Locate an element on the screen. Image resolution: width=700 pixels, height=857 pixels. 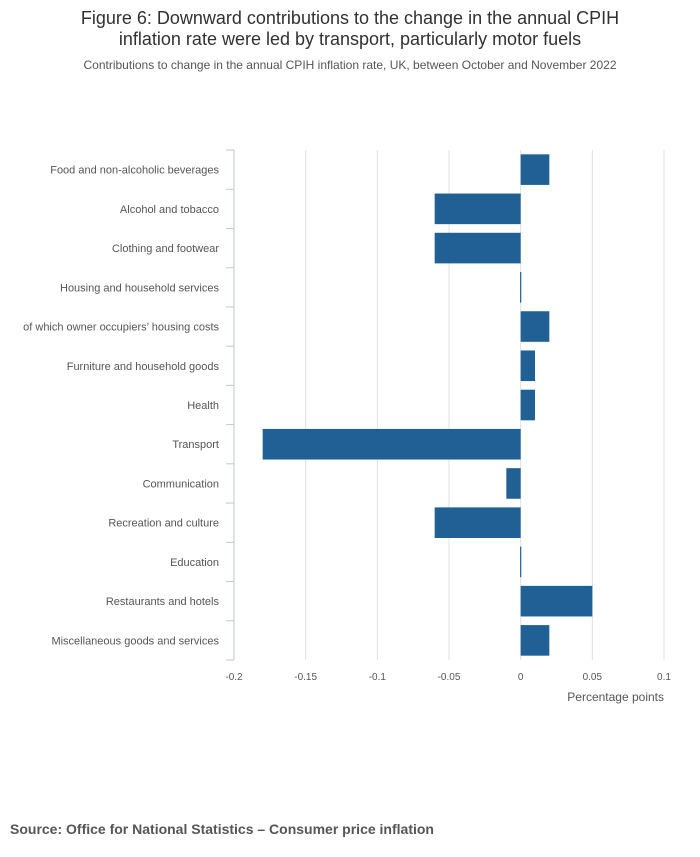
y-axis is located at coordinates (230, 405).